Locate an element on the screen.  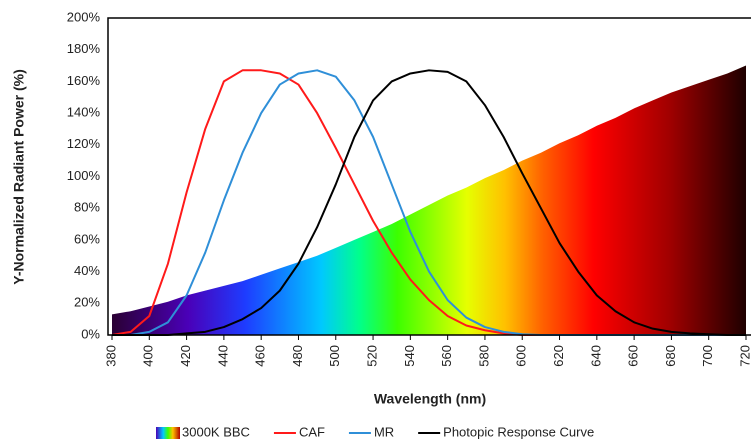
x-tick-label: 500 is located at coordinates (334, 356).